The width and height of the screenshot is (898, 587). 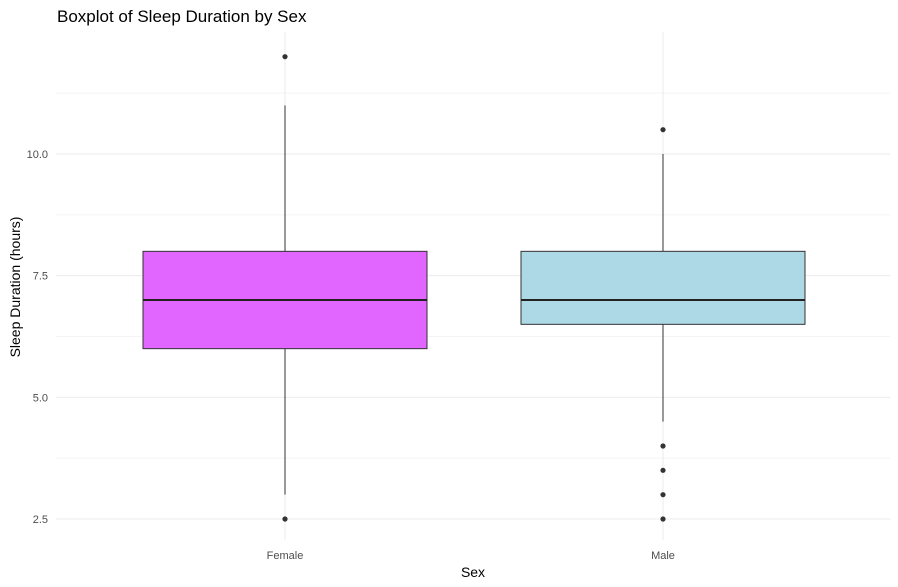 I want to click on y-tick-label: 5.0, so click(x=40, y=398).